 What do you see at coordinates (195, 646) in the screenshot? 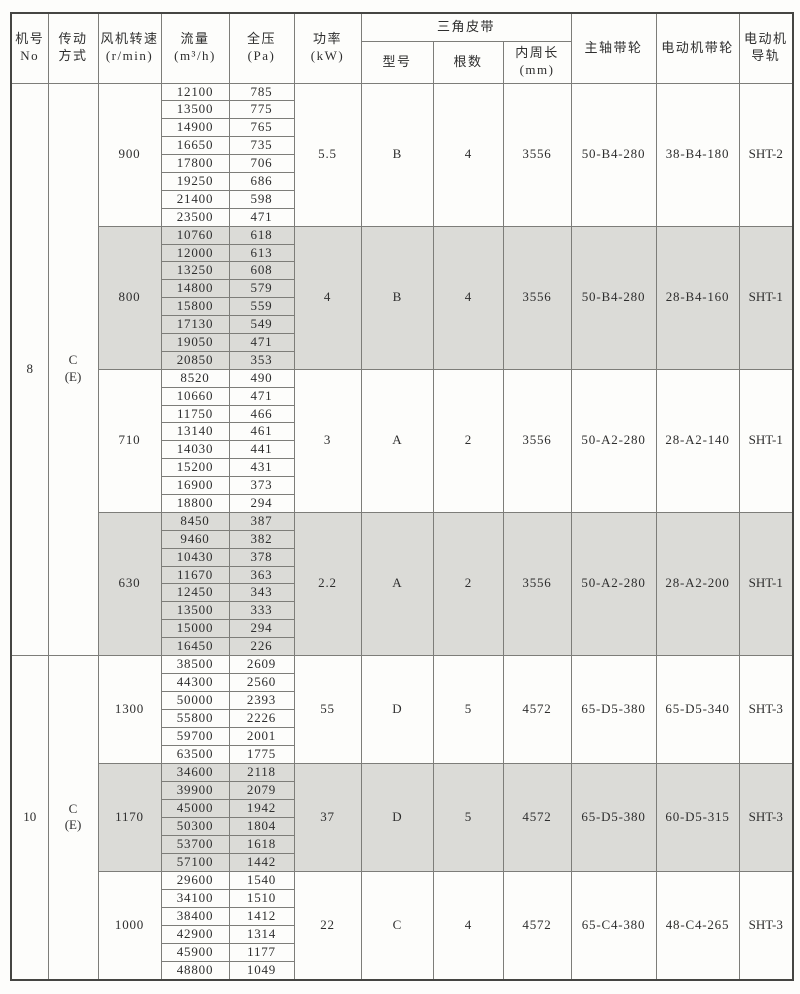
I see `flow-cell: 16450` at bounding box center [195, 646].